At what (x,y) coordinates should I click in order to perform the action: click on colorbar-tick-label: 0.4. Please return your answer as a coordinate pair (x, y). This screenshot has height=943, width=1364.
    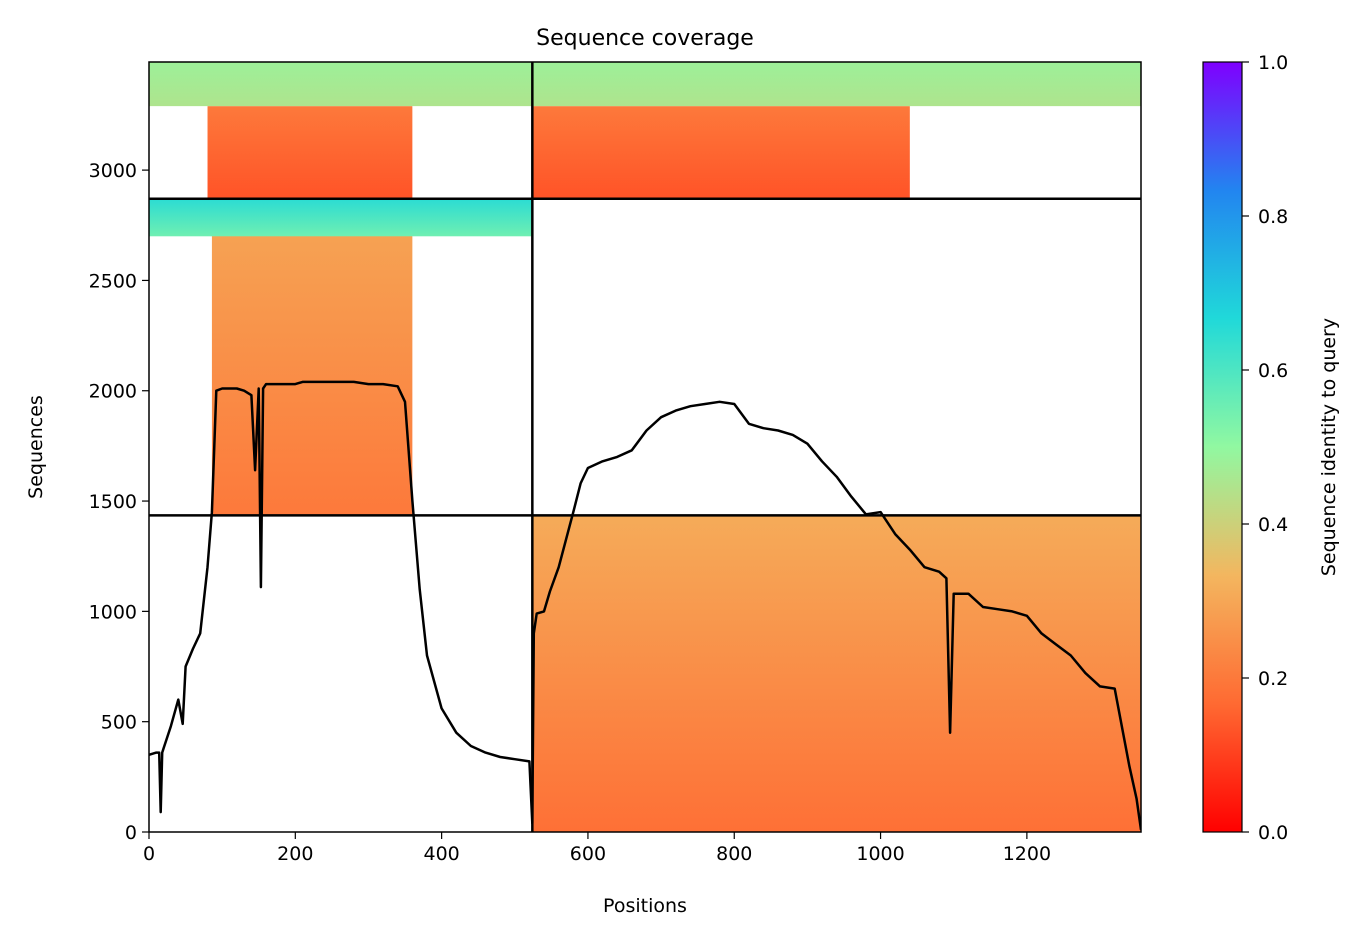
    Looking at the image, I should click on (1273, 525).